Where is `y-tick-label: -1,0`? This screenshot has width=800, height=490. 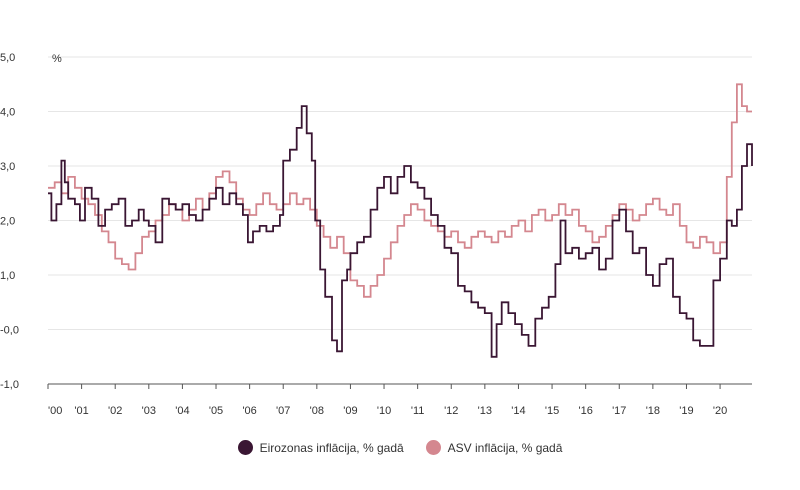
y-tick-label: -1,0 is located at coordinates (9, 385).